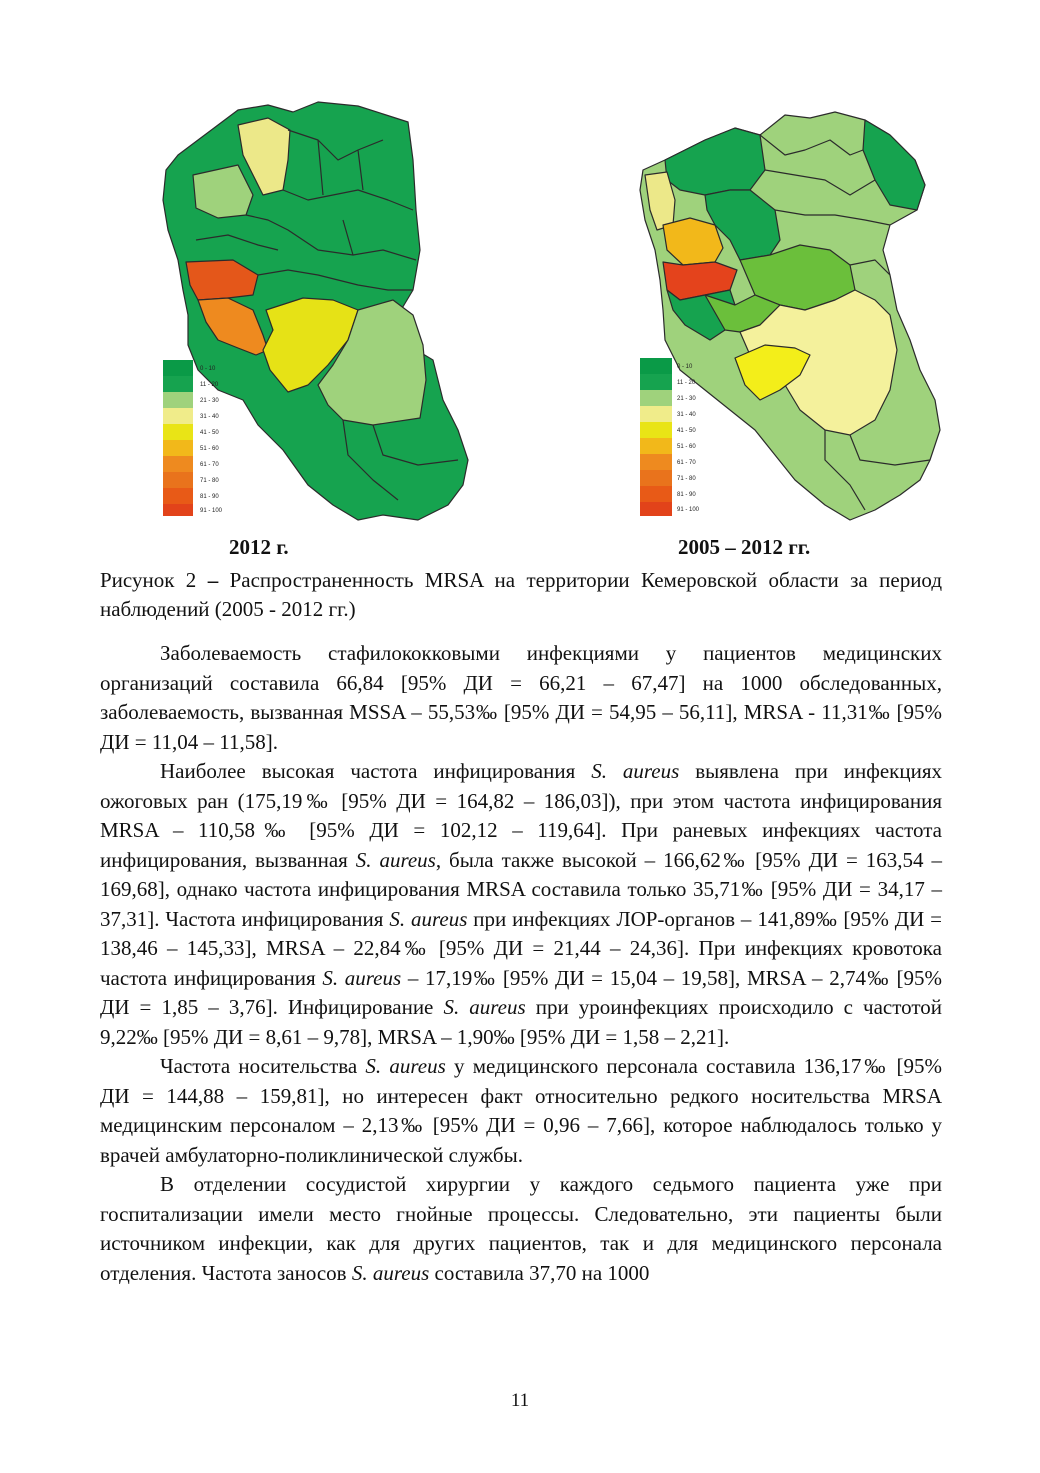 The height and width of the screenshot is (1473, 1040). What do you see at coordinates (178, 438) in the screenshot?
I see `legend-2012` at bounding box center [178, 438].